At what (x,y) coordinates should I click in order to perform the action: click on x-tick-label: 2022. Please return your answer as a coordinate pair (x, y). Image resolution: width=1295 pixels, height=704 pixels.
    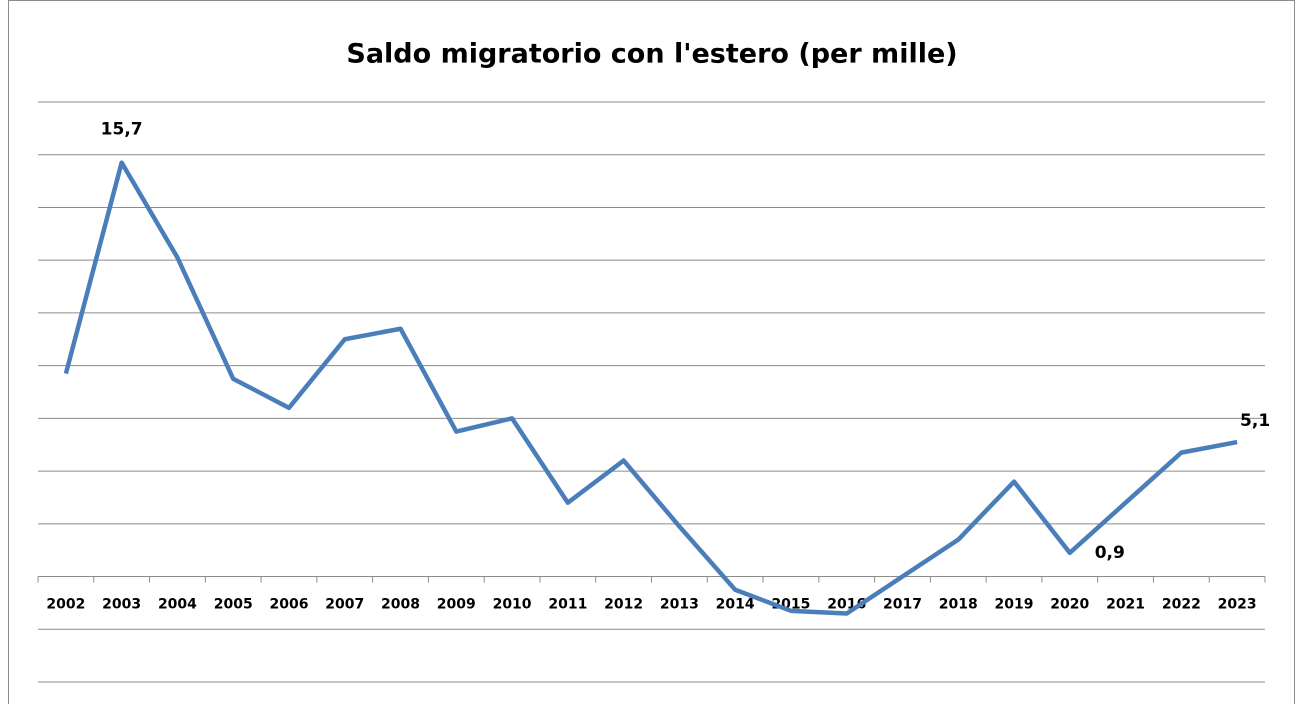
    Looking at the image, I should click on (1181, 605).